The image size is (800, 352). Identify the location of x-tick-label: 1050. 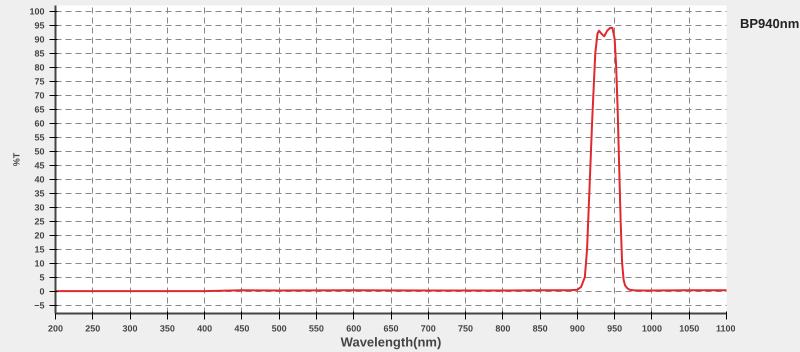
(689, 329).